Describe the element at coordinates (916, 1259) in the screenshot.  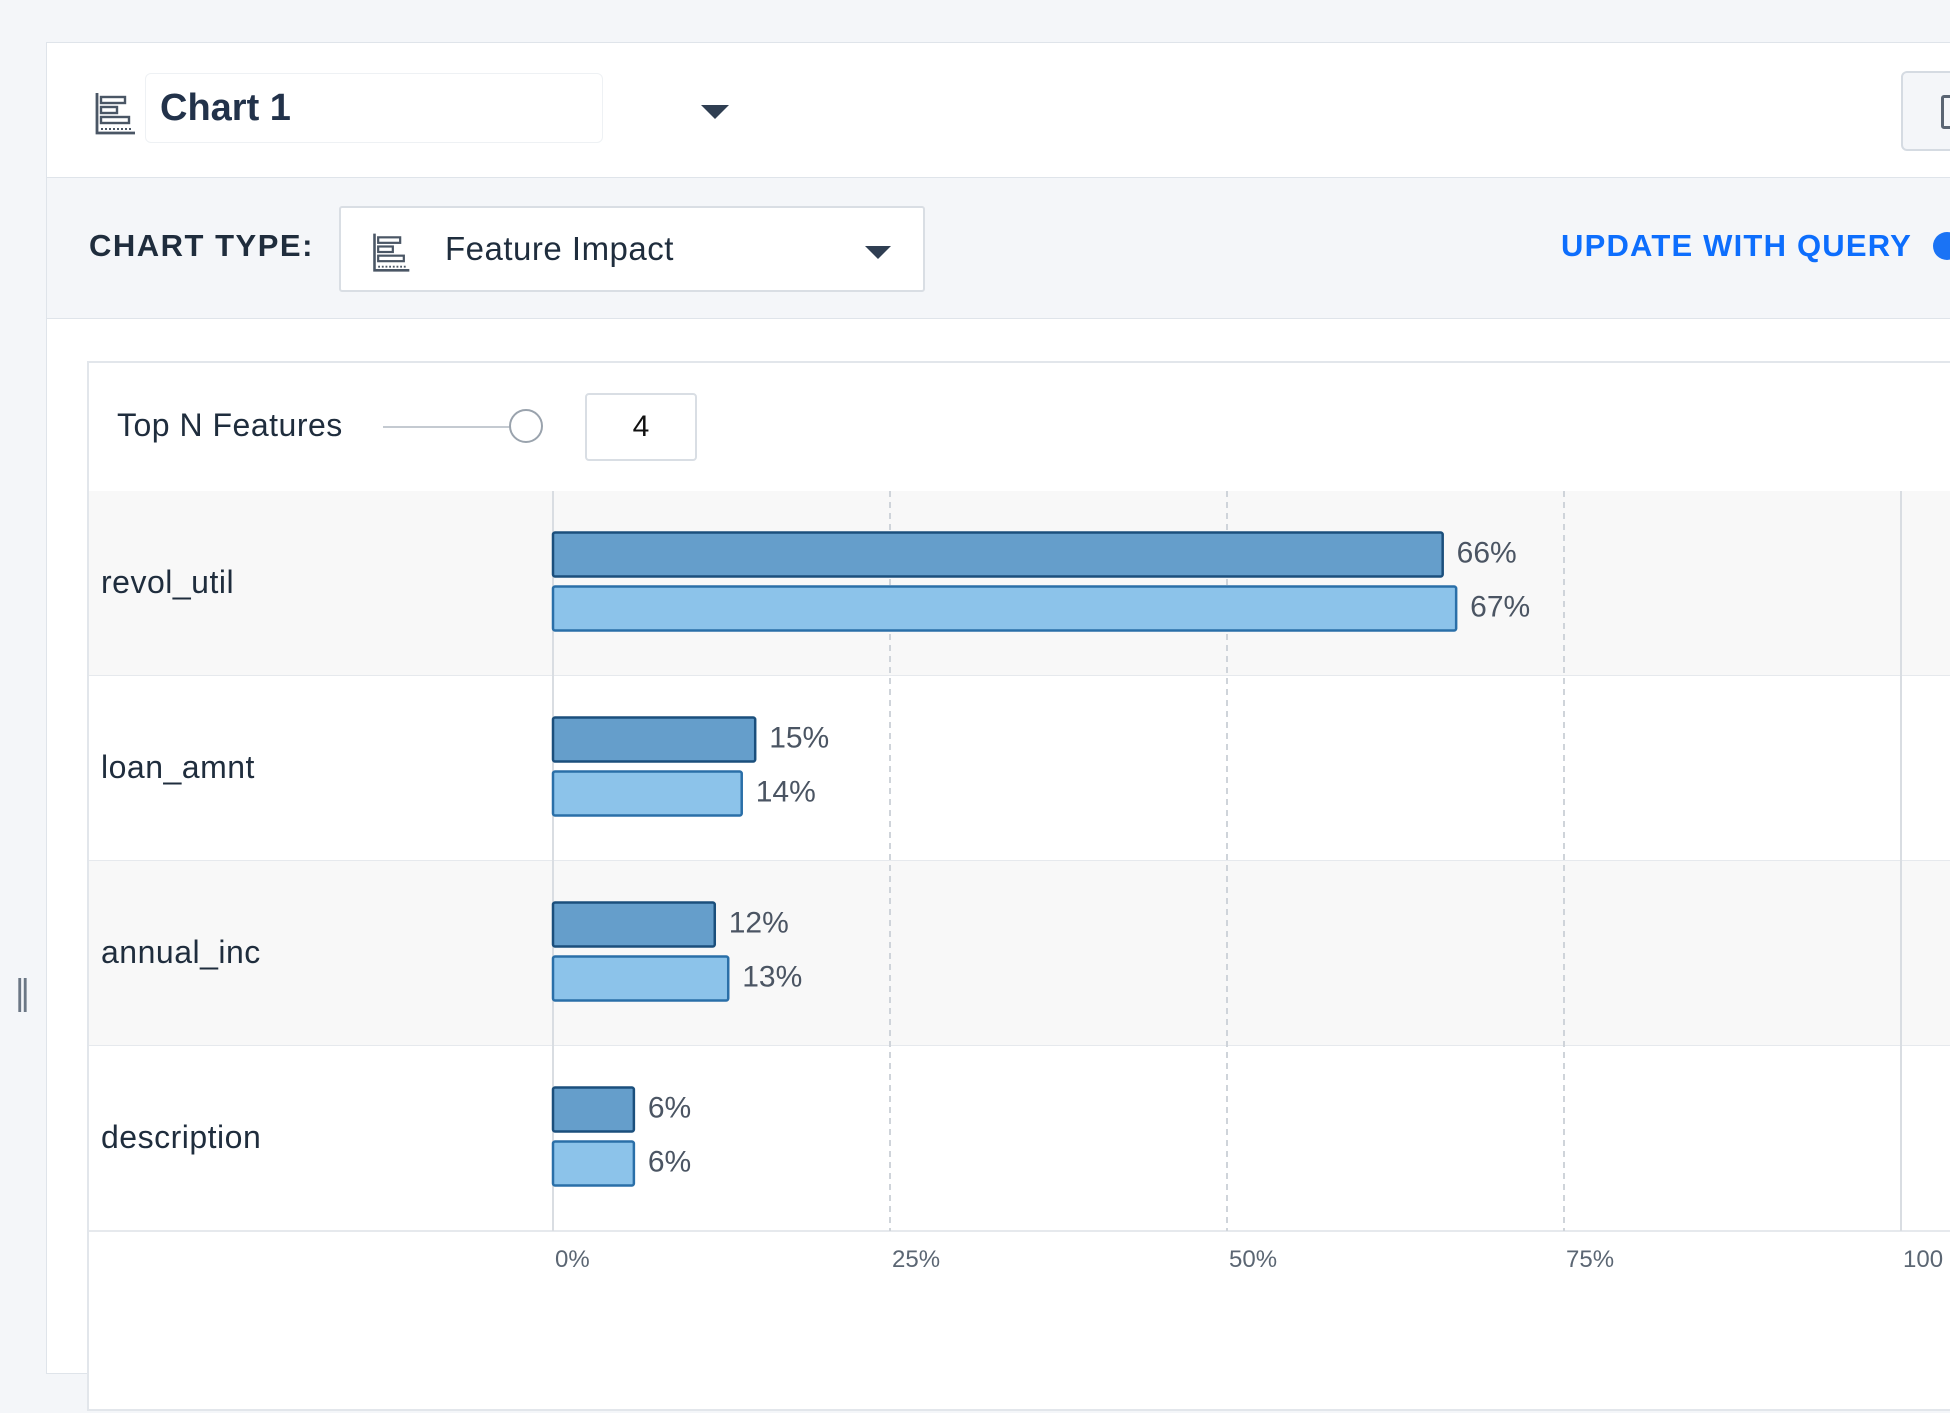
I see `x-tick-label: 25%` at that location.